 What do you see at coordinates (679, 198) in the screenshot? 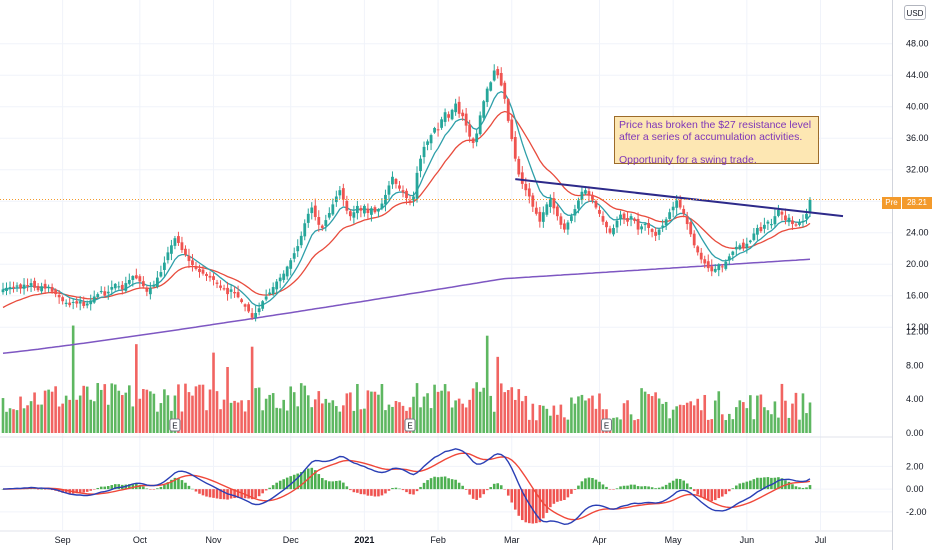
I see `resistance-trendline` at bounding box center [679, 198].